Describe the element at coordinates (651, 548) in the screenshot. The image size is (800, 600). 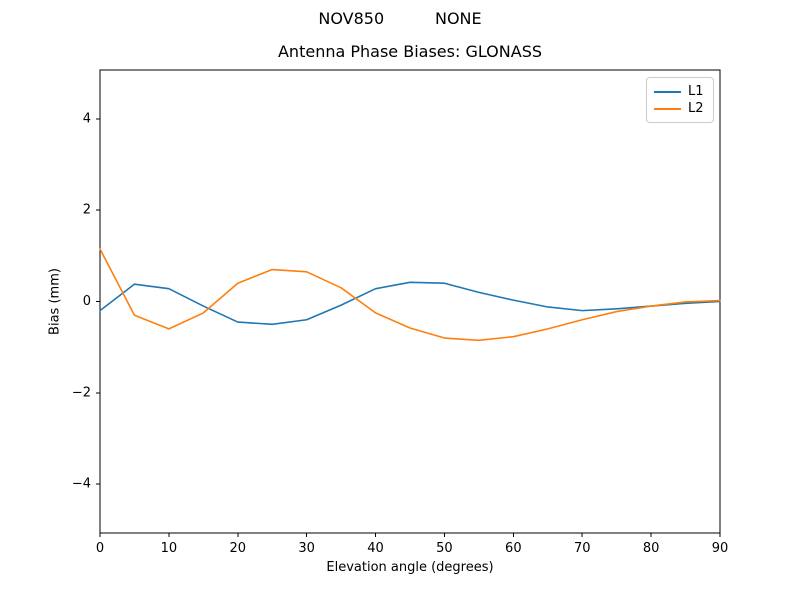
I see `x-tick-label: 80` at that location.